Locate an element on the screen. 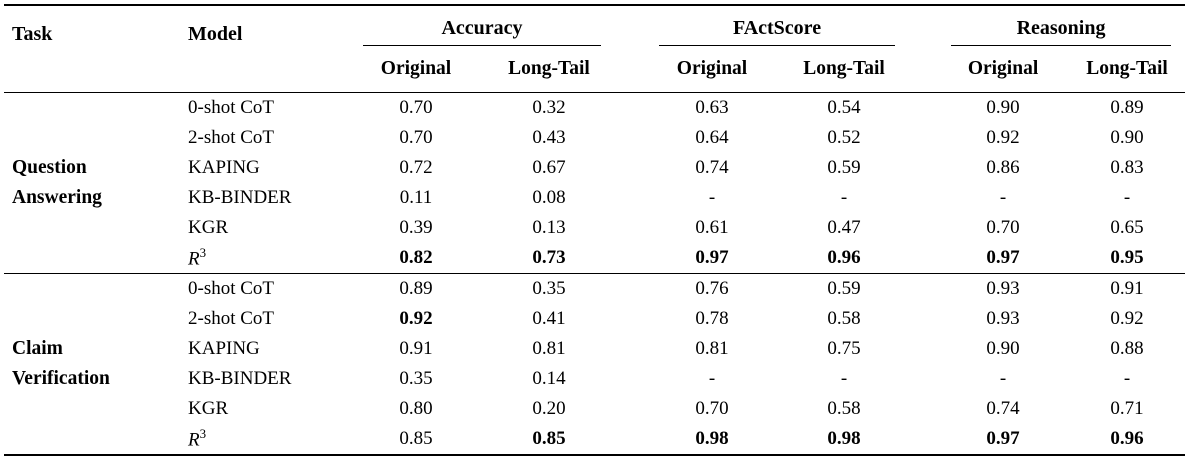 The image size is (1189, 458). value-cell: 0.78 is located at coordinates (712, 318).